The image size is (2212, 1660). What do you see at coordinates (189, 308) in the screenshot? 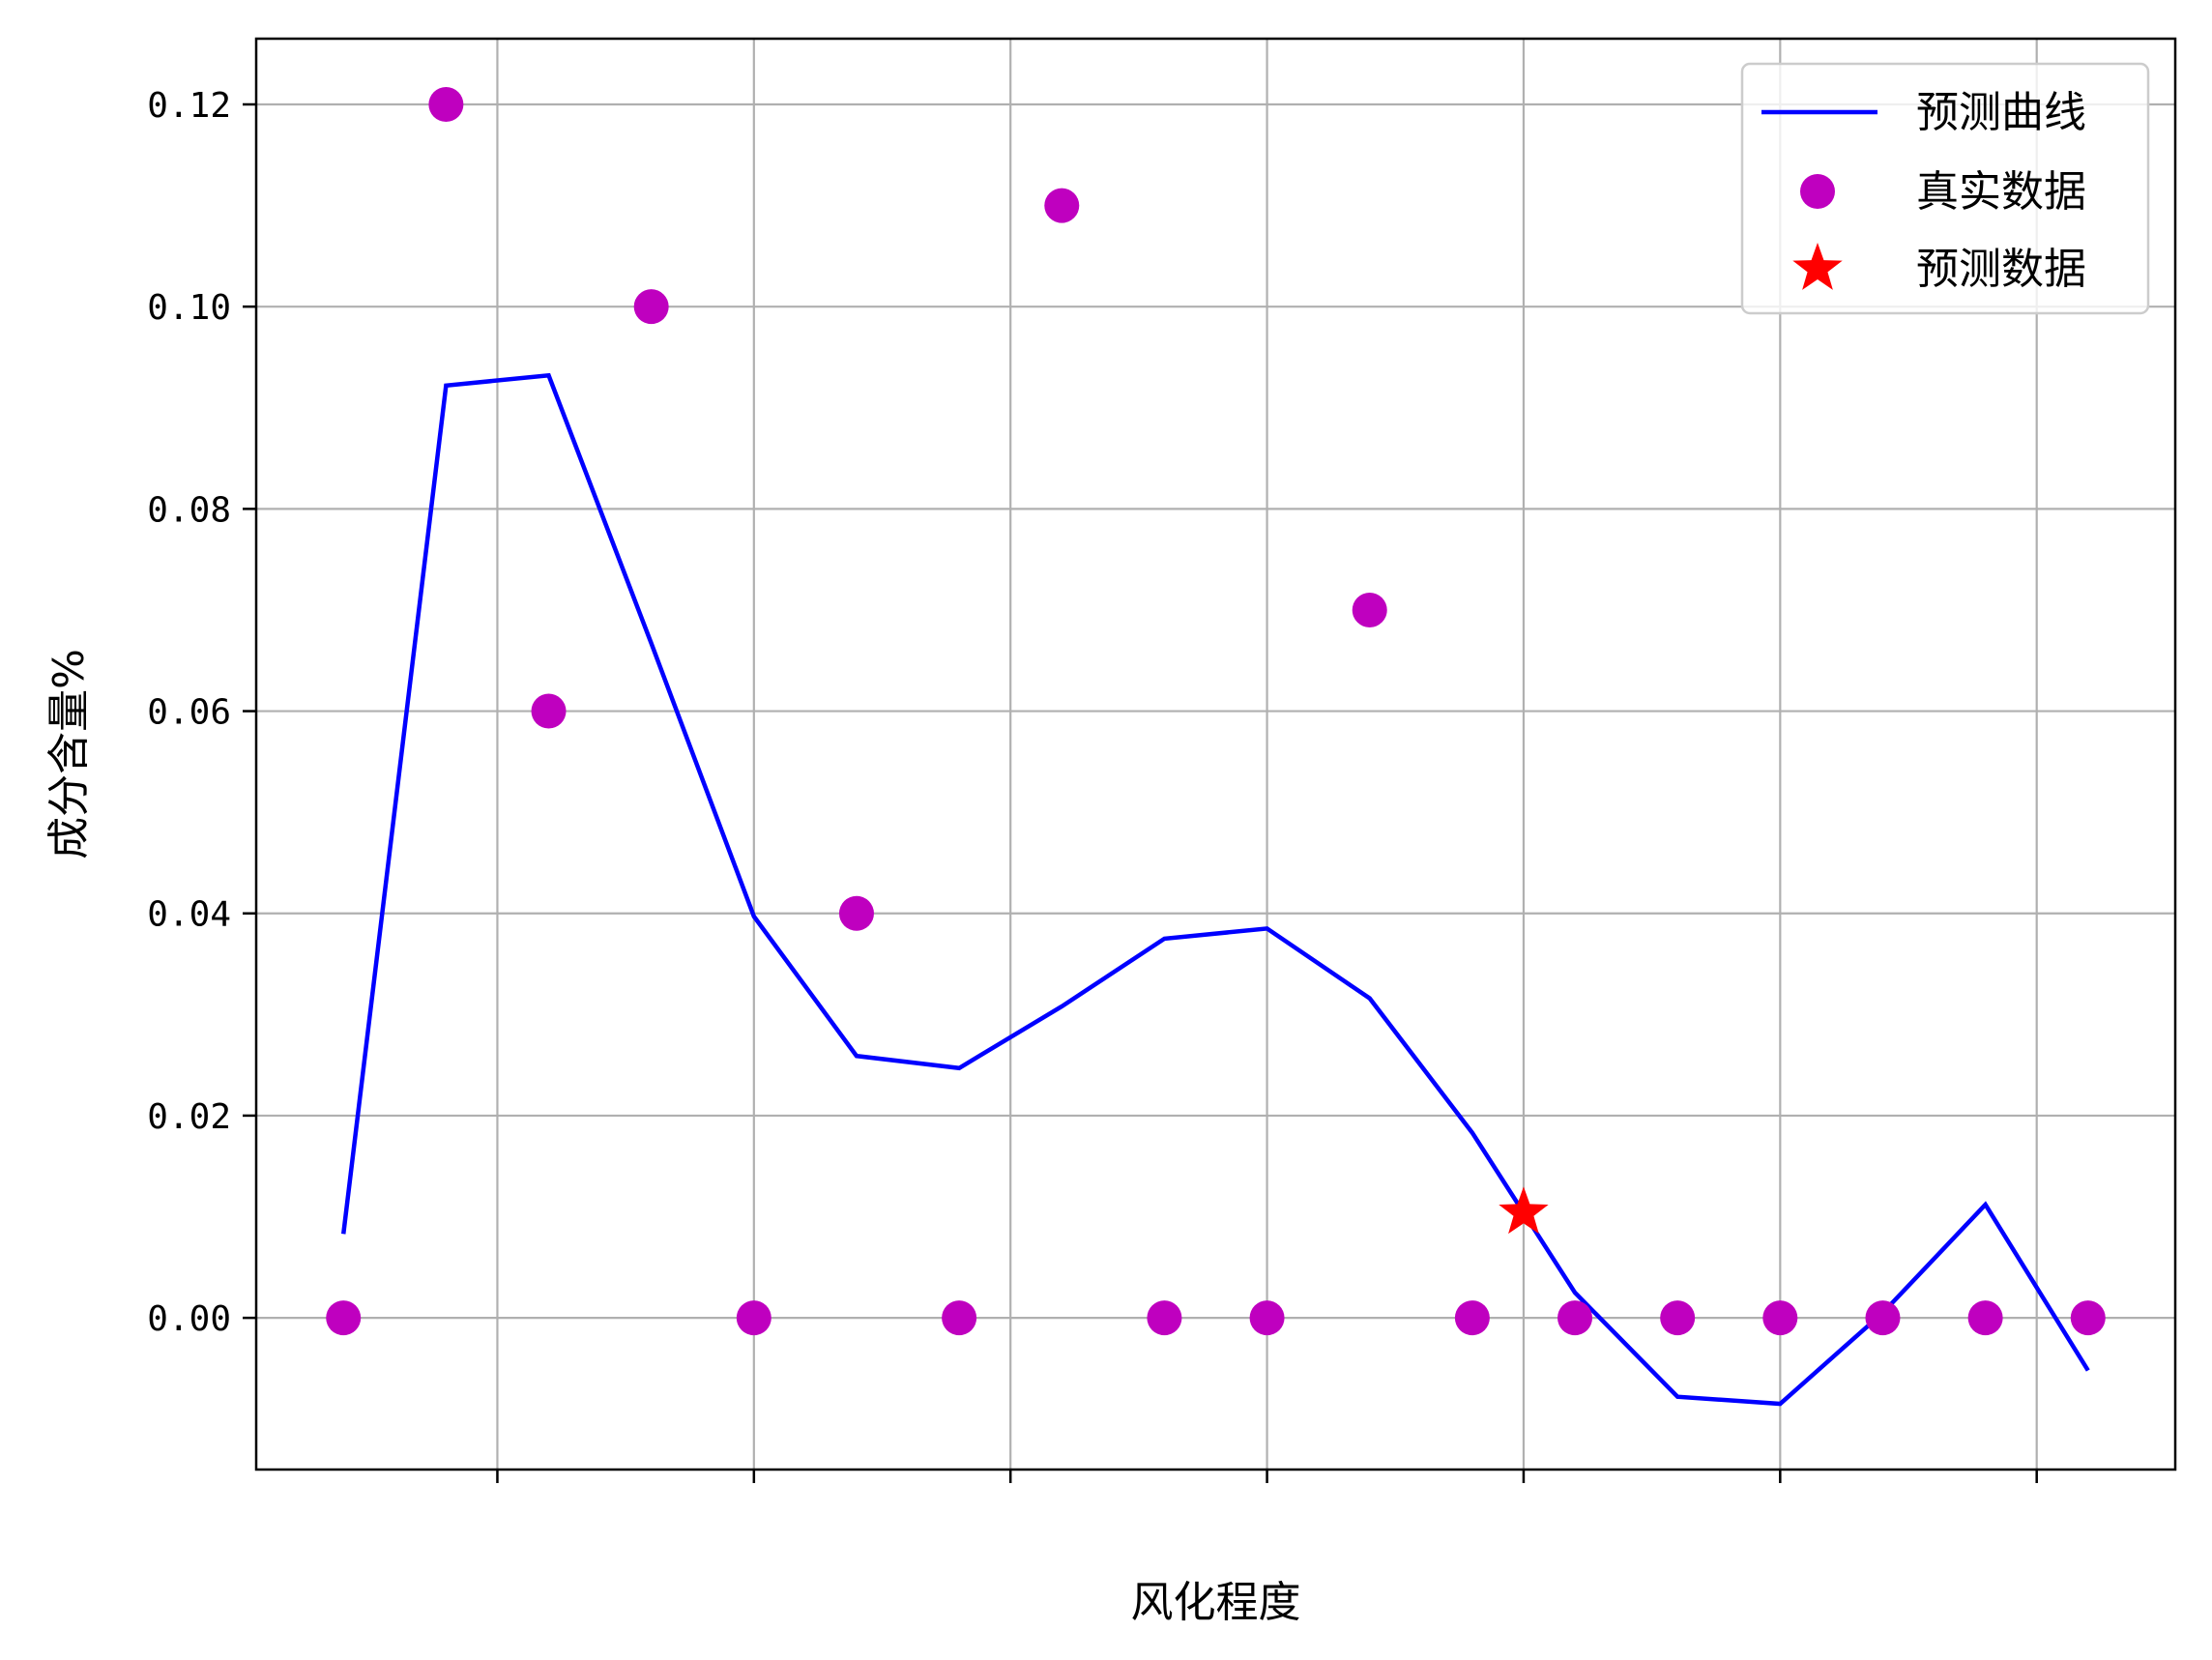
I see `y-tick-label: 0.10` at bounding box center [189, 308].